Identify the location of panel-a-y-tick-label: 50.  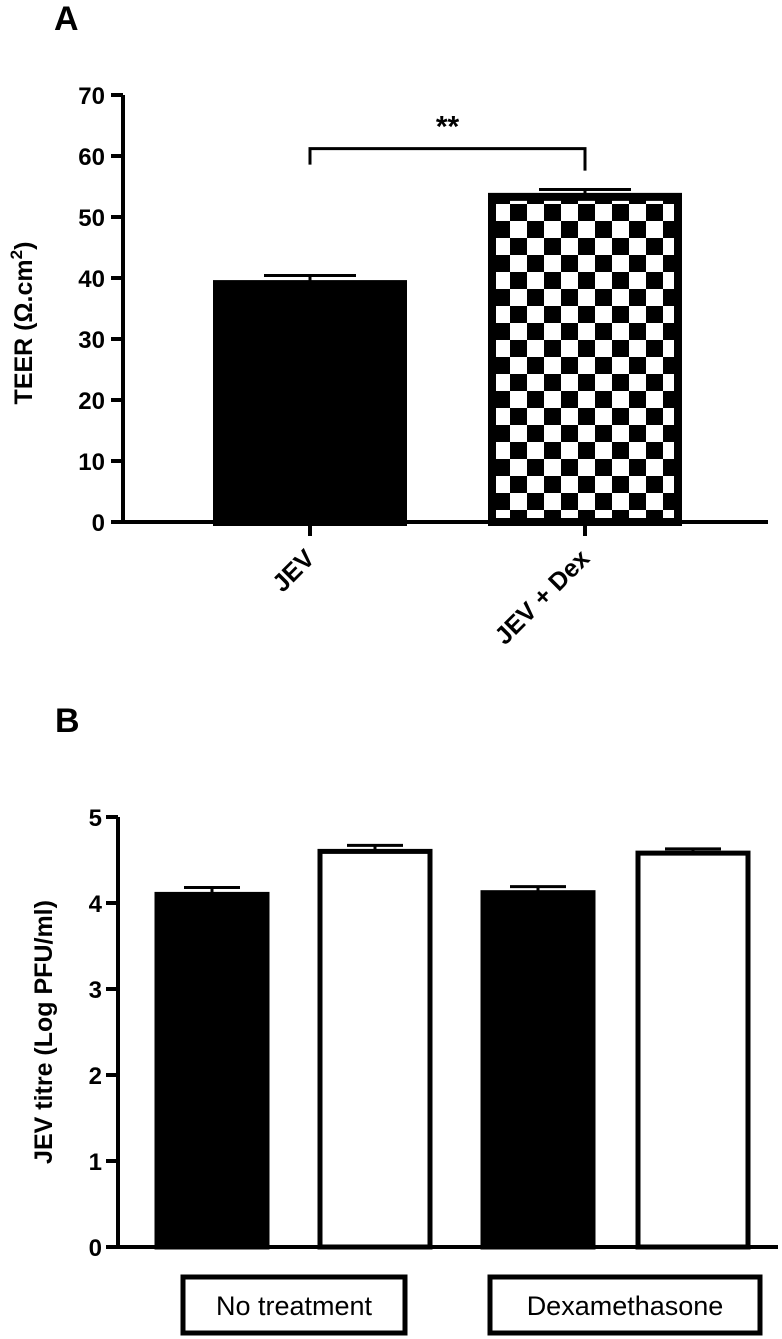
(91, 218).